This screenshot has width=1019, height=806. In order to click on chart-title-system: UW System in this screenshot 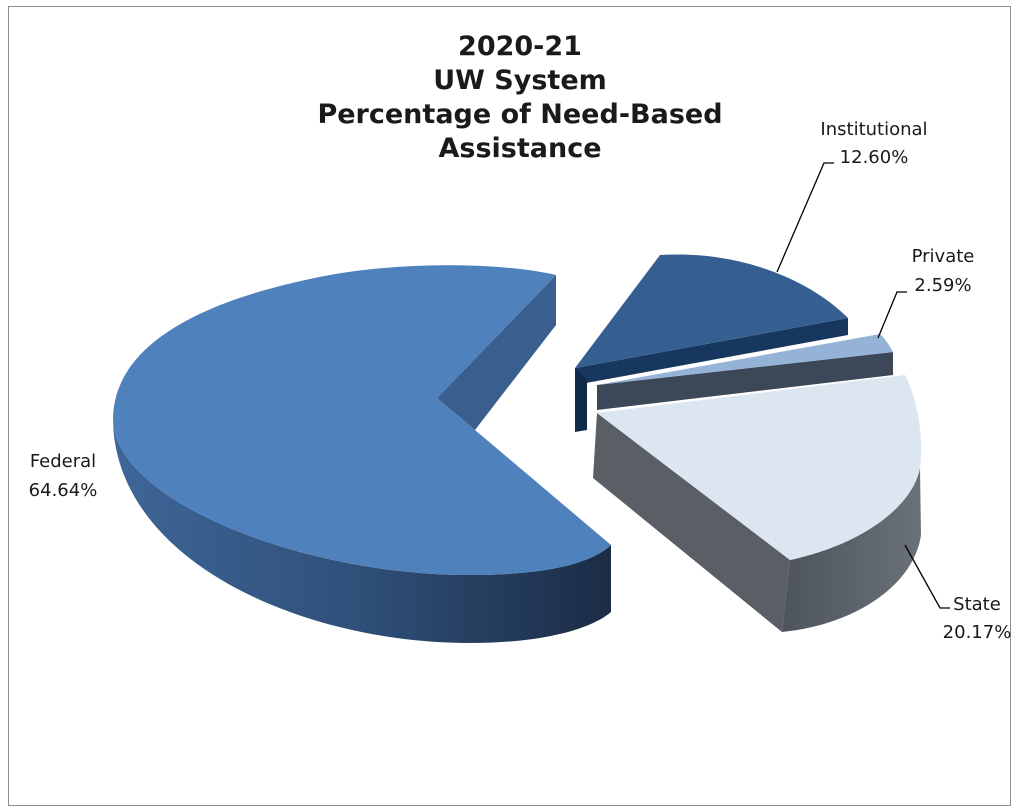, I will do `click(520, 80)`.